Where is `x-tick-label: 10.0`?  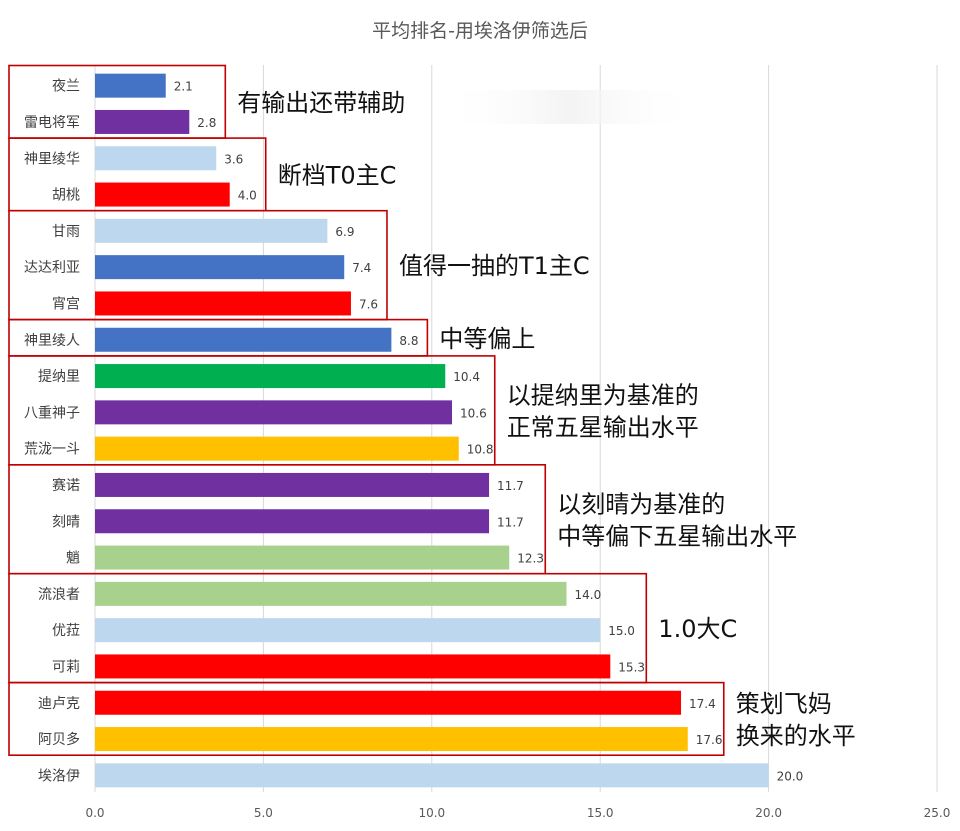
x-tick-label: 10.0 is located at coordinates (431, 813).